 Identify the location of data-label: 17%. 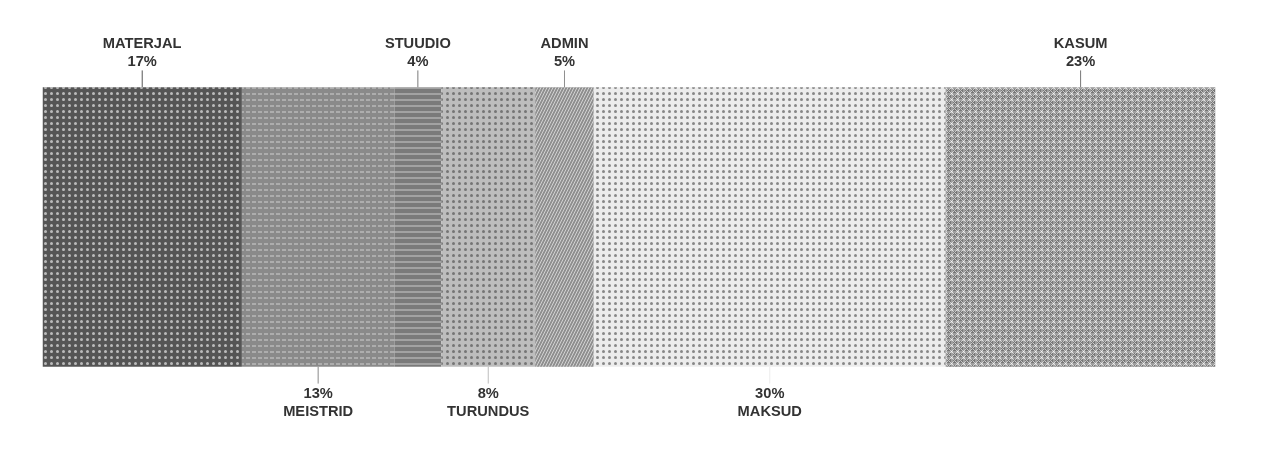
(142, 61).